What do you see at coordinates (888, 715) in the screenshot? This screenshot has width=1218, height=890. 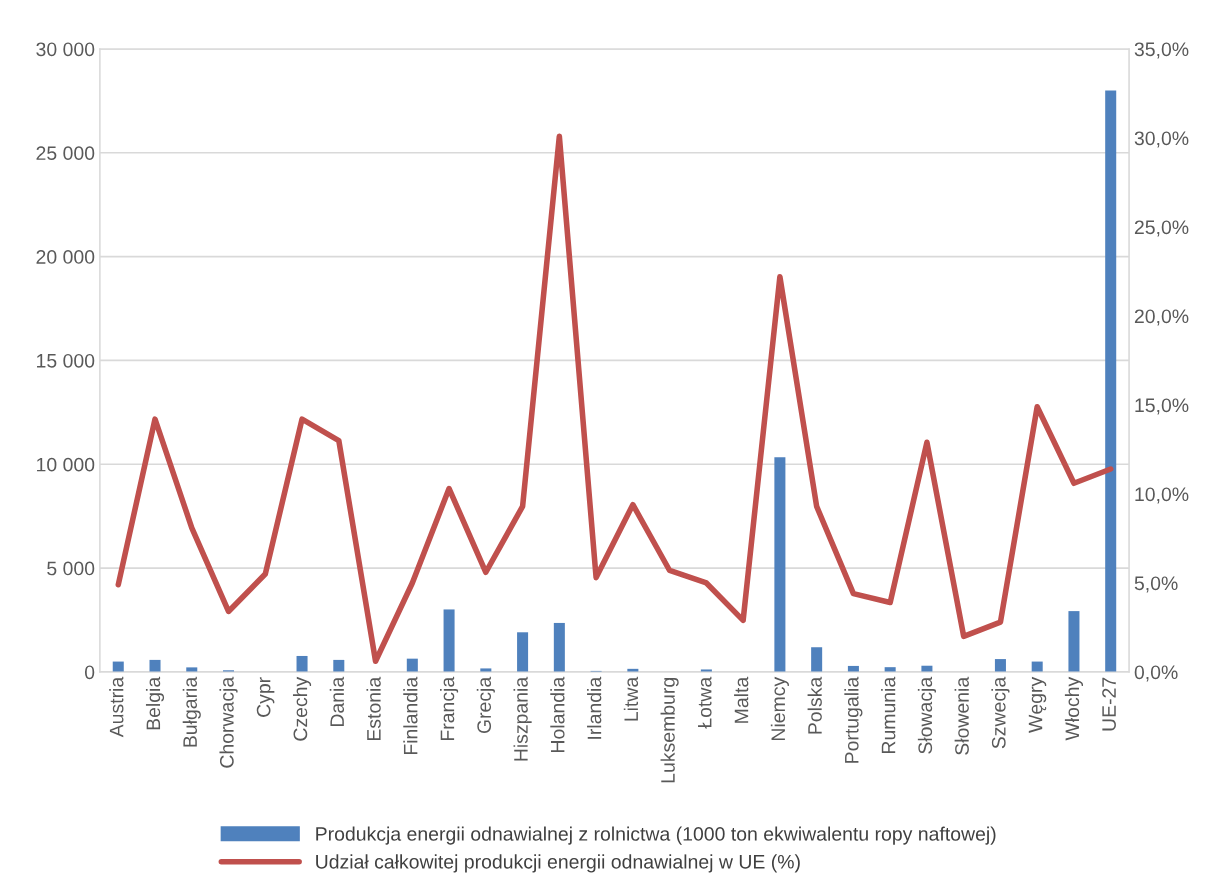 I see `x-tick-label: Rumunia` at bounding box center [888, 715].